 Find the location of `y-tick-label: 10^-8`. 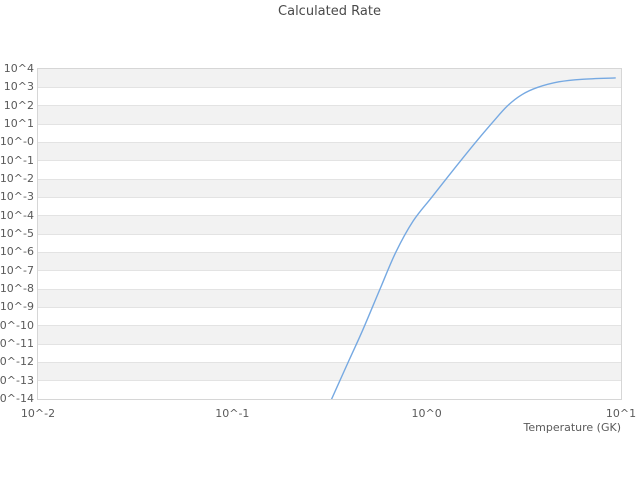

y-tick-label: 10^-8 is located at coordinates (17, 288).